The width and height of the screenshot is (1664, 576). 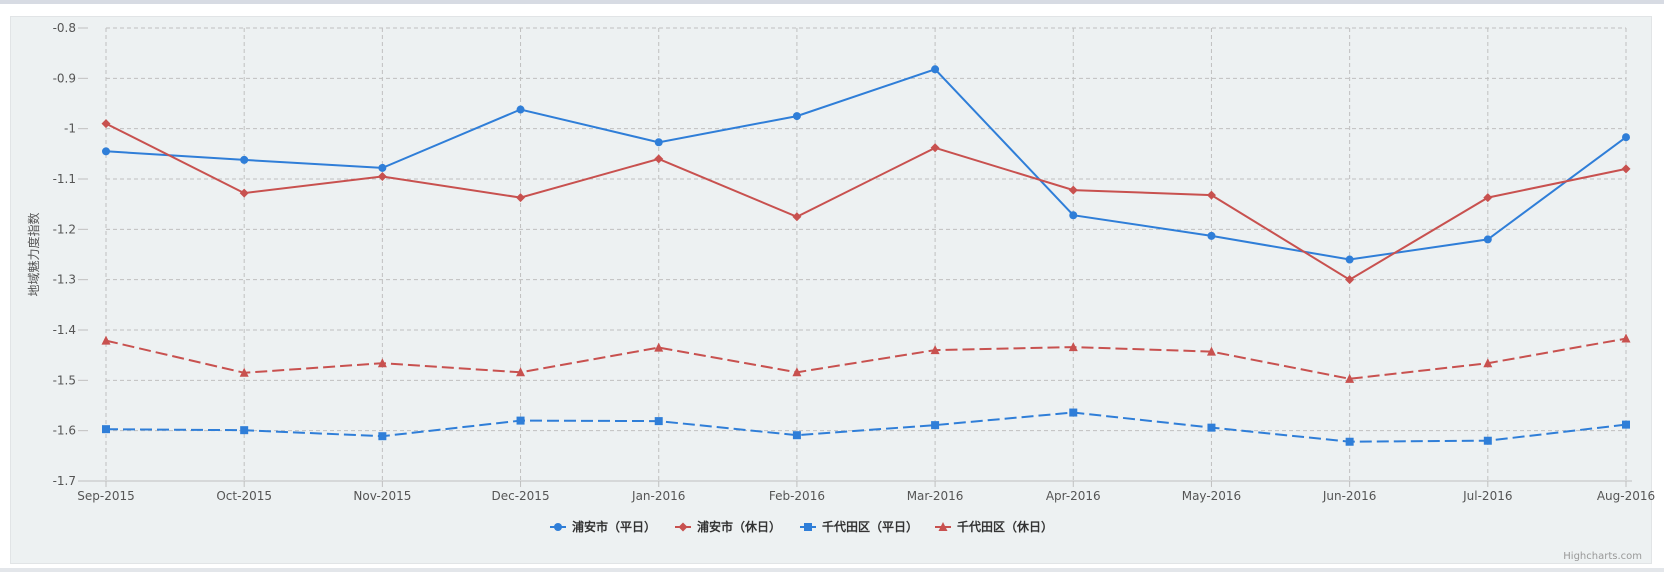 I want to click on x-tick-label: Mar-2016, so click(x=935, y=496).